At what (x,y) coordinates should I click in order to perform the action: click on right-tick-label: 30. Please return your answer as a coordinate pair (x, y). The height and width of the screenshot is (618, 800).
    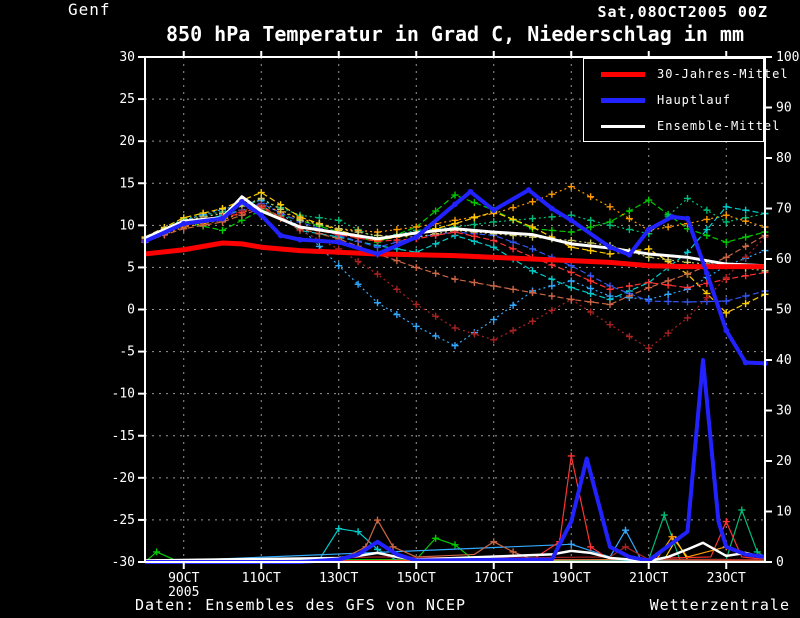
    Looking at the image, I should click on (784, 411).